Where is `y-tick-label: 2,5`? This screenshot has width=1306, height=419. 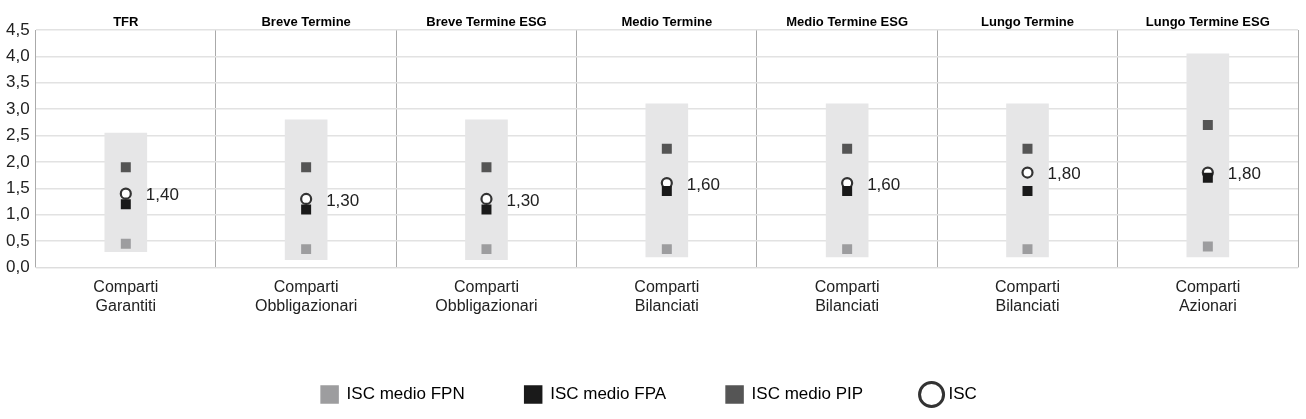
y-tick-label: 2,5 is located at coordinates (17, 135).